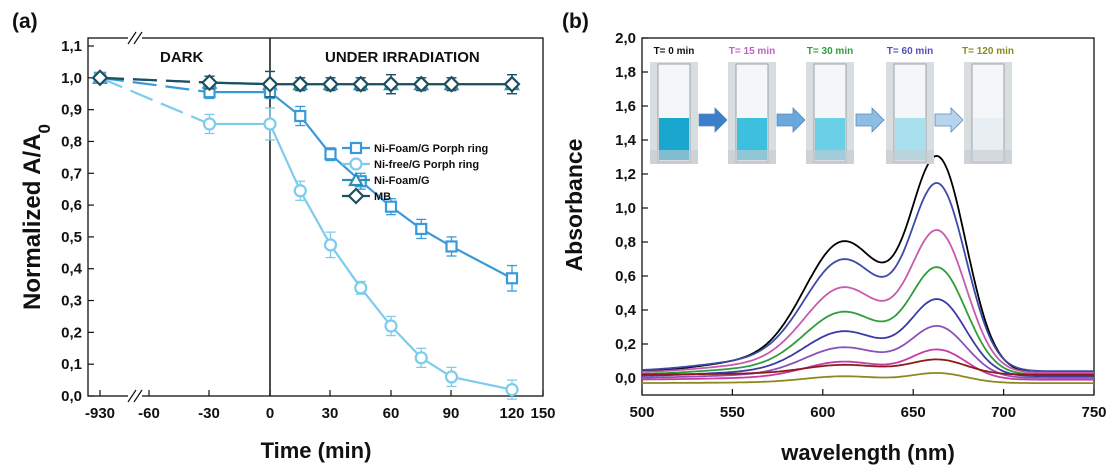 This screenshot has width=1110, height=468. Describe the element at coordinates (270, 413) in the screenshot. I see `chart-a-x-tick-label: 0` at that location.